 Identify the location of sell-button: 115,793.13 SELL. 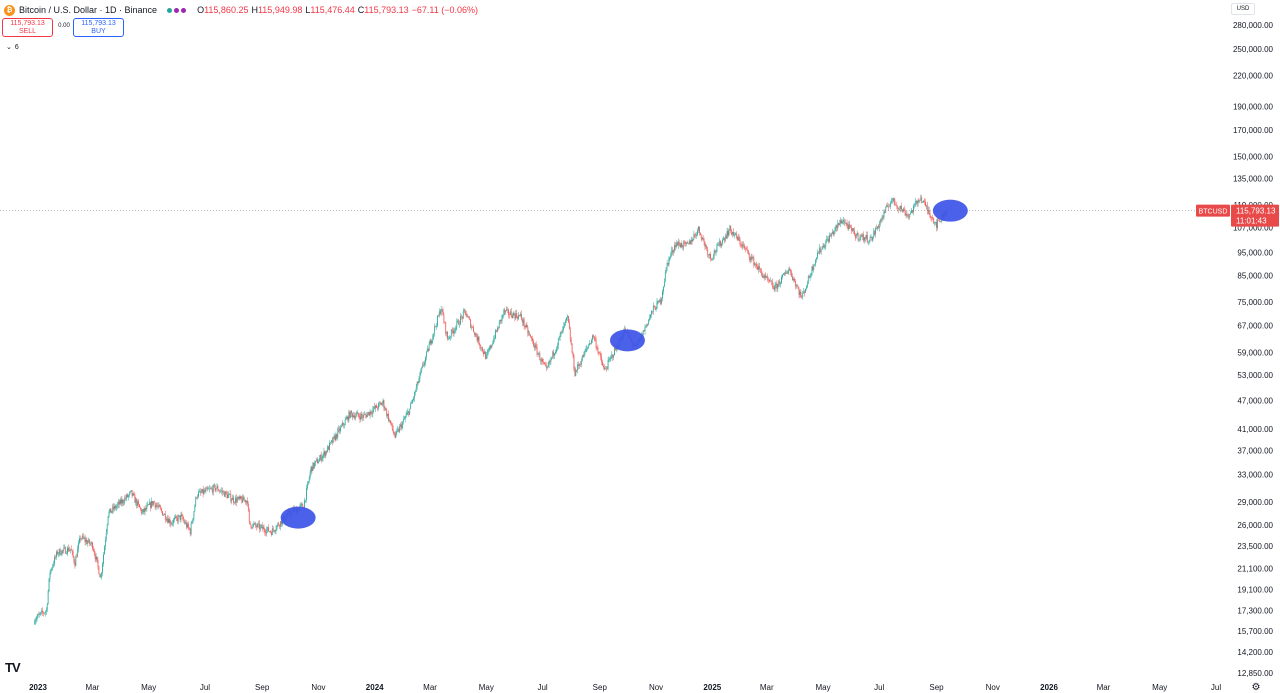
(27, 27).